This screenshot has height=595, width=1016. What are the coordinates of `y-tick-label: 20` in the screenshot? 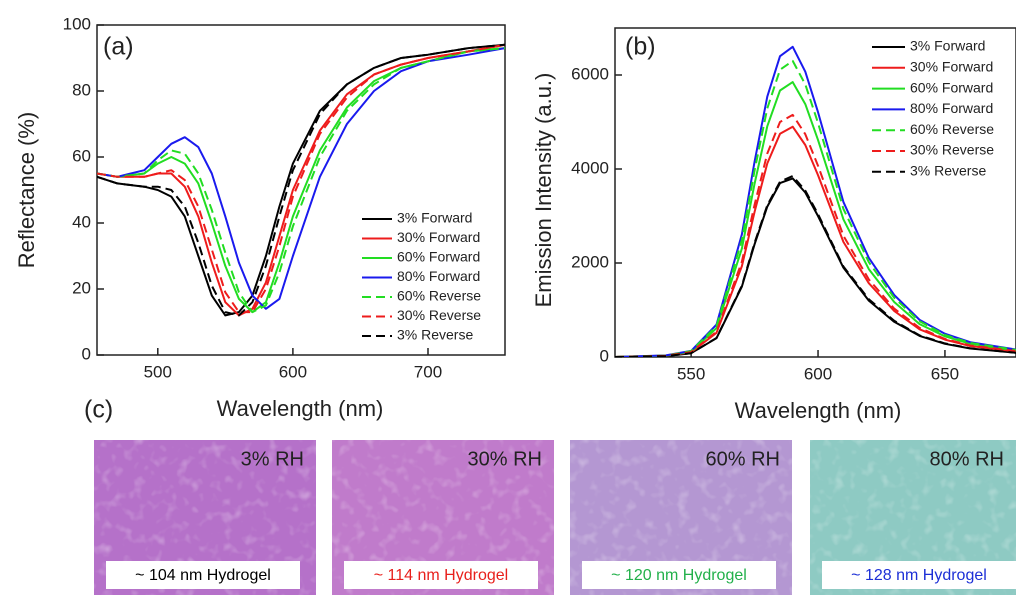 It's located at (81, 287).